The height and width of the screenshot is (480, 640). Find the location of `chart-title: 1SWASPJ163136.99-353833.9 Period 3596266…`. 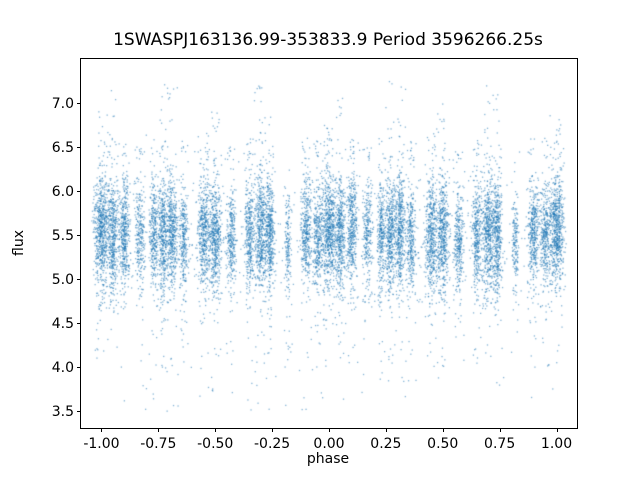

chart-title: 1SWASPJ163136.99-353833.9 Period 3596266… is located at coordinates (328, 40).